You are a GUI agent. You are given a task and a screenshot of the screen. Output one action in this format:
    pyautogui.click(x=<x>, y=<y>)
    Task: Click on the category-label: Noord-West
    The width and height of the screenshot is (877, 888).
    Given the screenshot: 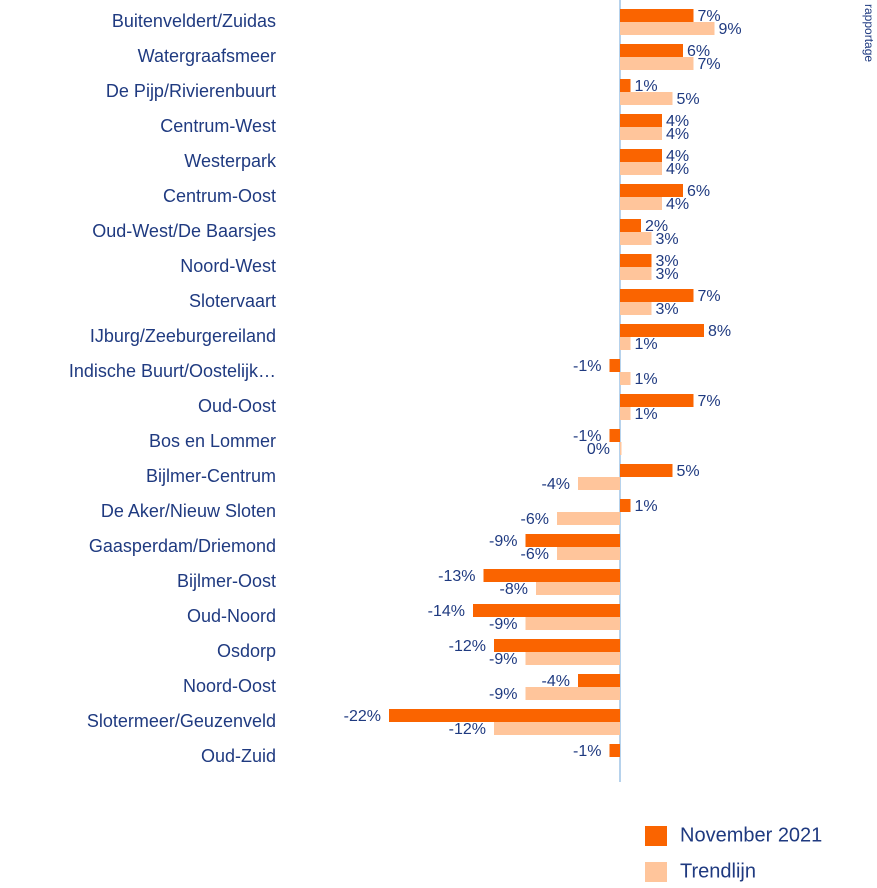 What is the action you would take?
    pyautogui.click(x=228, y=266)
    